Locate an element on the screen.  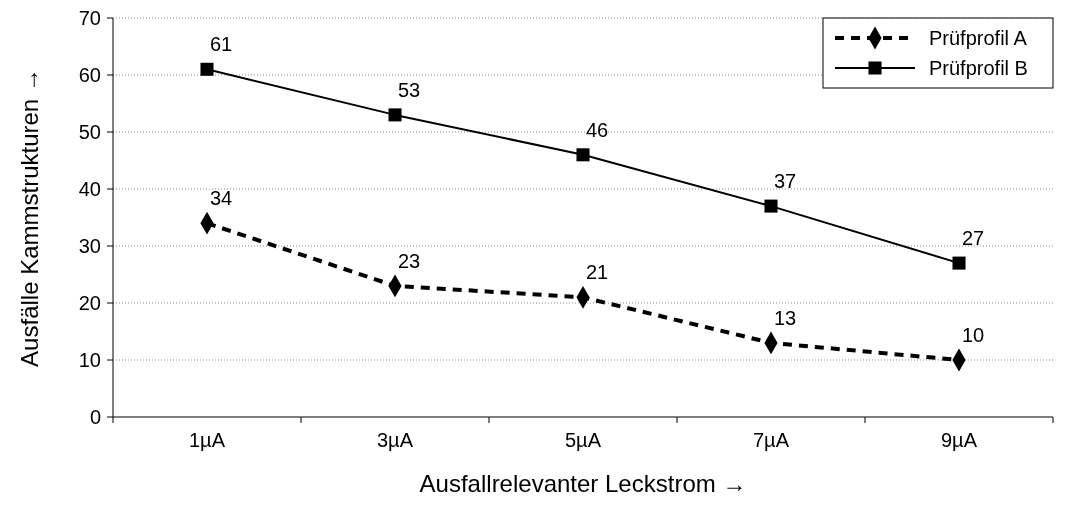
legend-label: Prüfprofil B is located at coordinates (978, 68).